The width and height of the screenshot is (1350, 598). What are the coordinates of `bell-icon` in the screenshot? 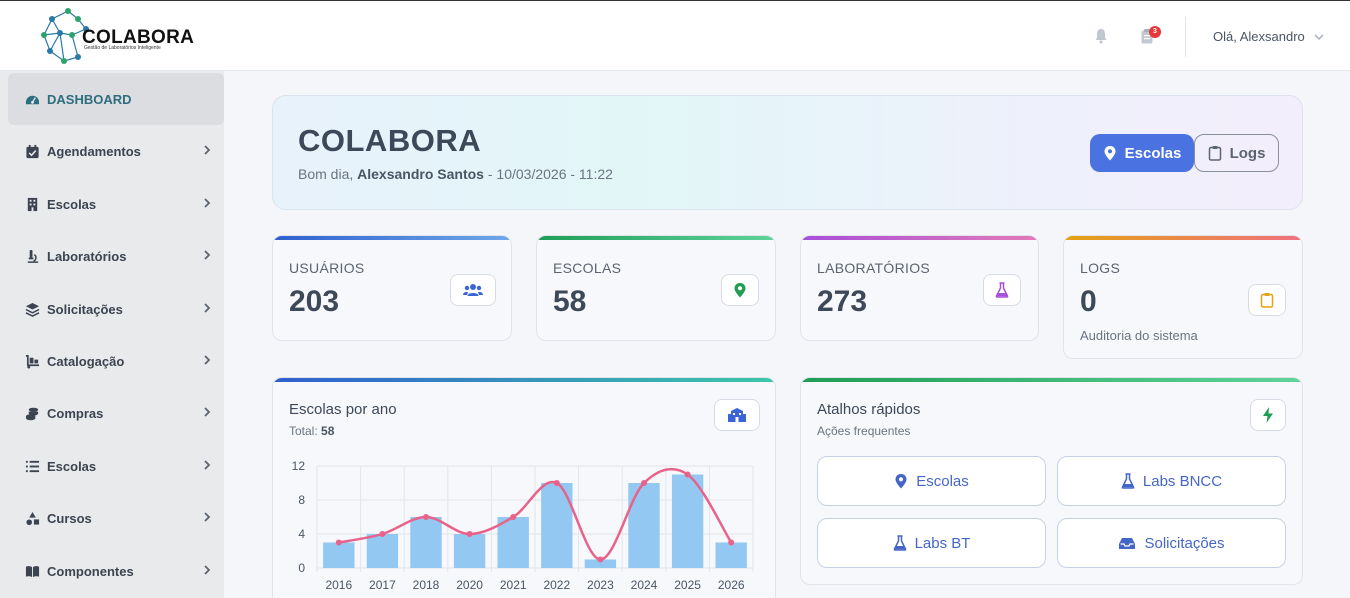 It's located at (1102, 37).